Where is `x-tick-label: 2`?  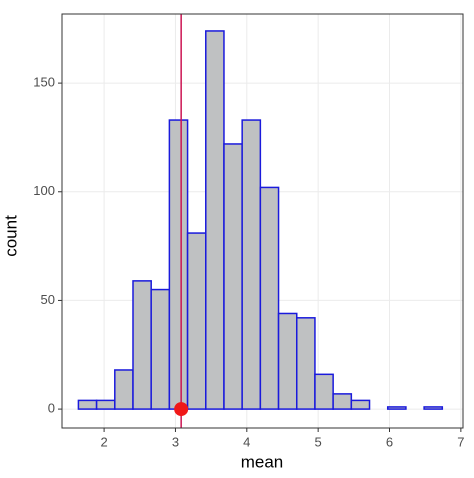
x-tick-label: 2 is located at coordinates (103, 441).